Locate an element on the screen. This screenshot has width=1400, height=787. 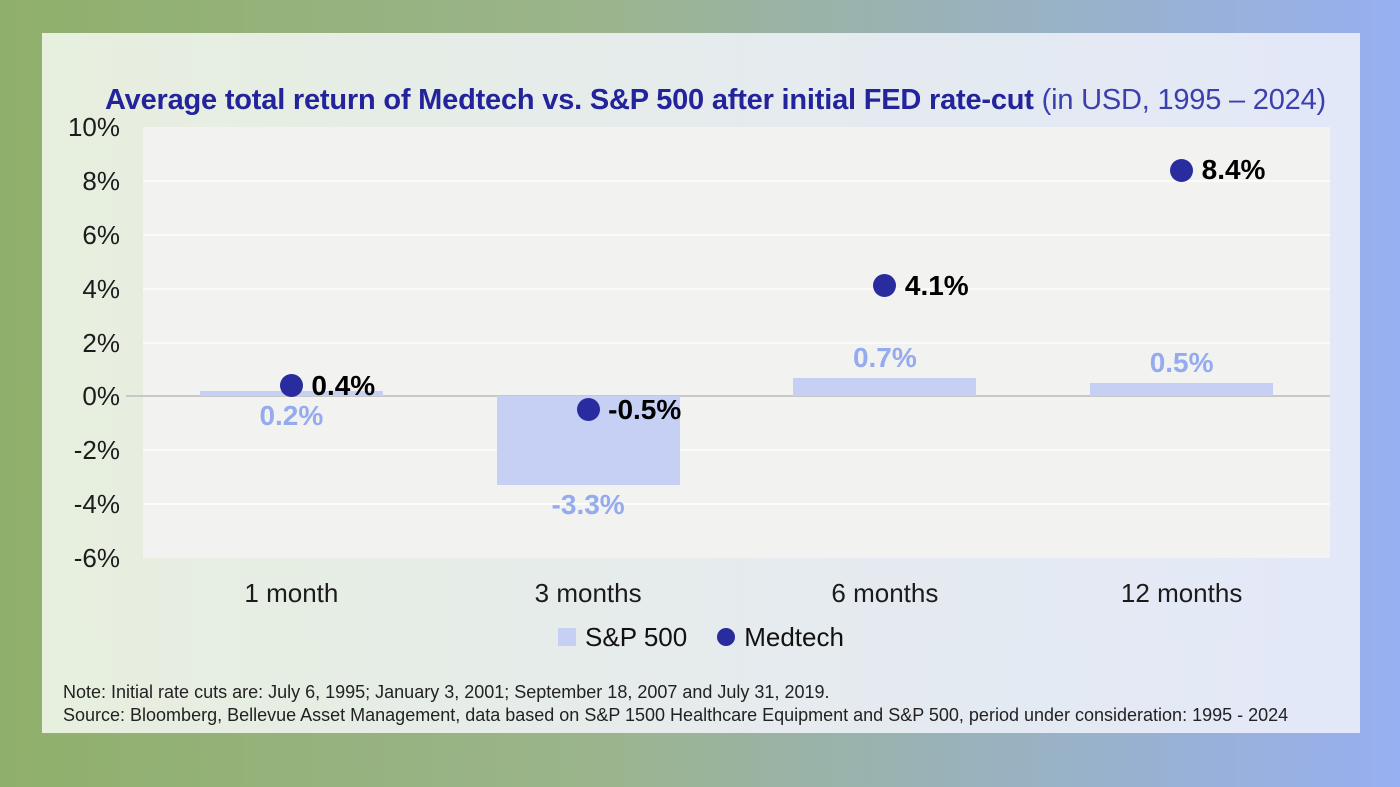
legend-label-medtech: Medtech is located at coordinates (794, 636).